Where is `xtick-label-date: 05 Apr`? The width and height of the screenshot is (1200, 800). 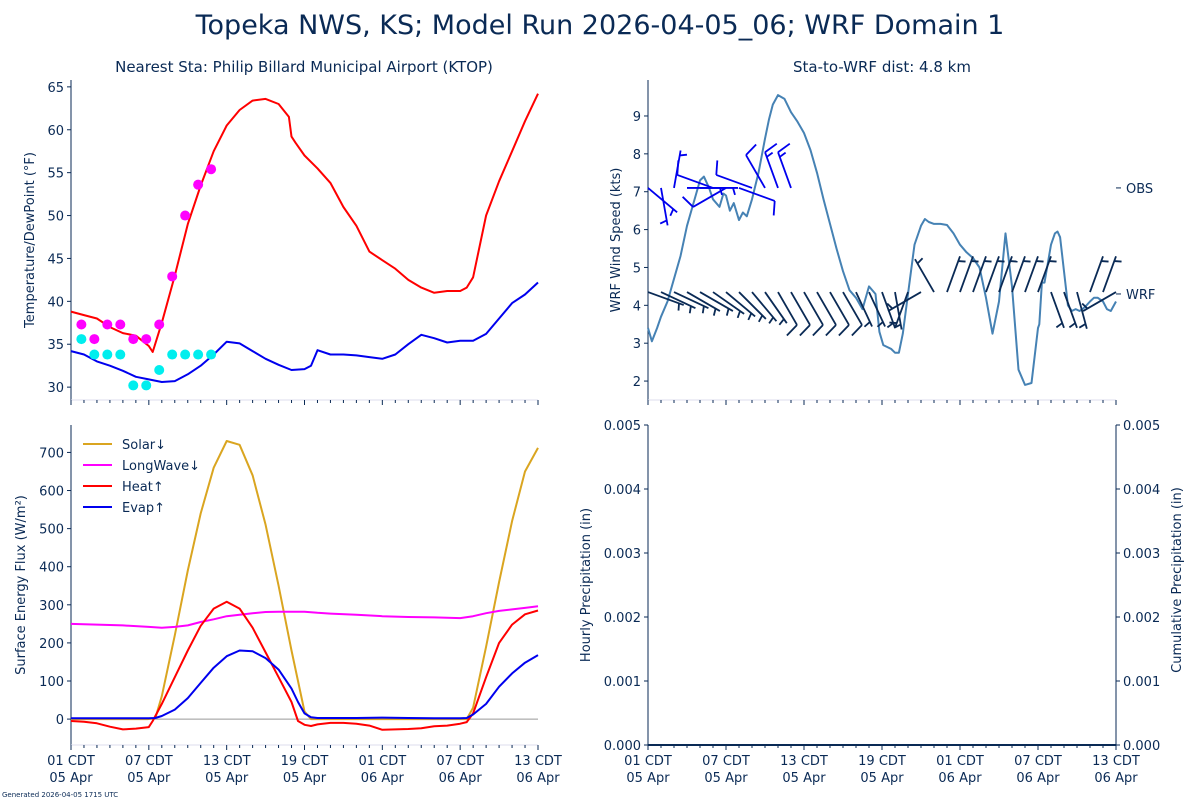
xtick-label-date: 05 Apr is located at coordinates (149, 778).